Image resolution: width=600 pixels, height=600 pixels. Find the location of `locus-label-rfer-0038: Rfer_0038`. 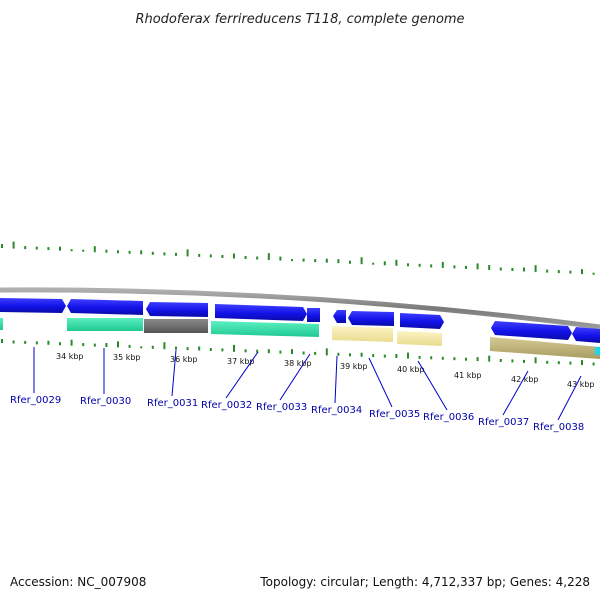

locus-label-rfer-0038: Rfer_0038 is located at coordinates (558, 427).